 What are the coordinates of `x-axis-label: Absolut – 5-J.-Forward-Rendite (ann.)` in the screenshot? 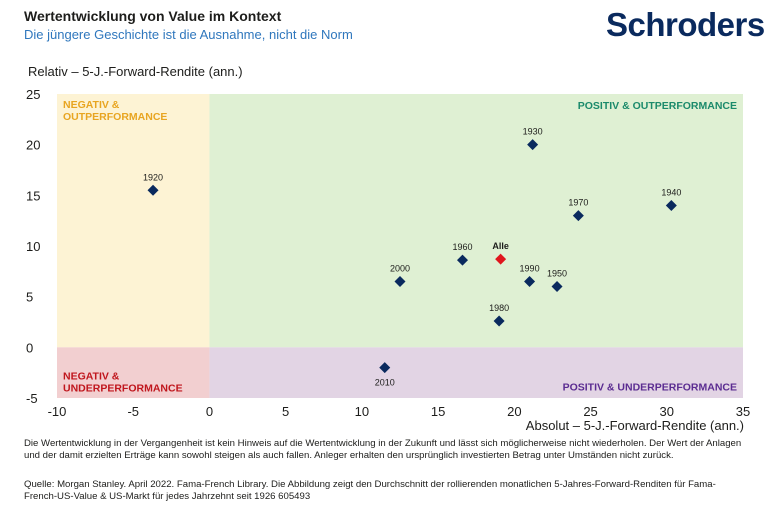 It's located at (634, 425).